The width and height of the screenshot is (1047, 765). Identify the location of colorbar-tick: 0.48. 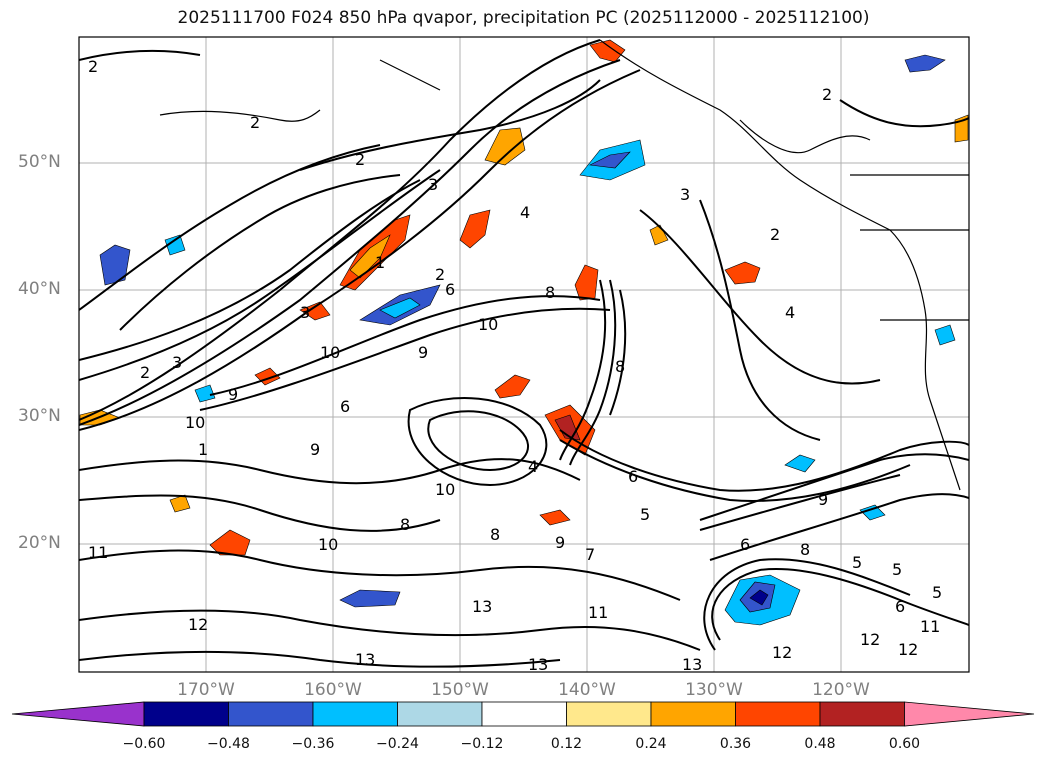
(820, 744).